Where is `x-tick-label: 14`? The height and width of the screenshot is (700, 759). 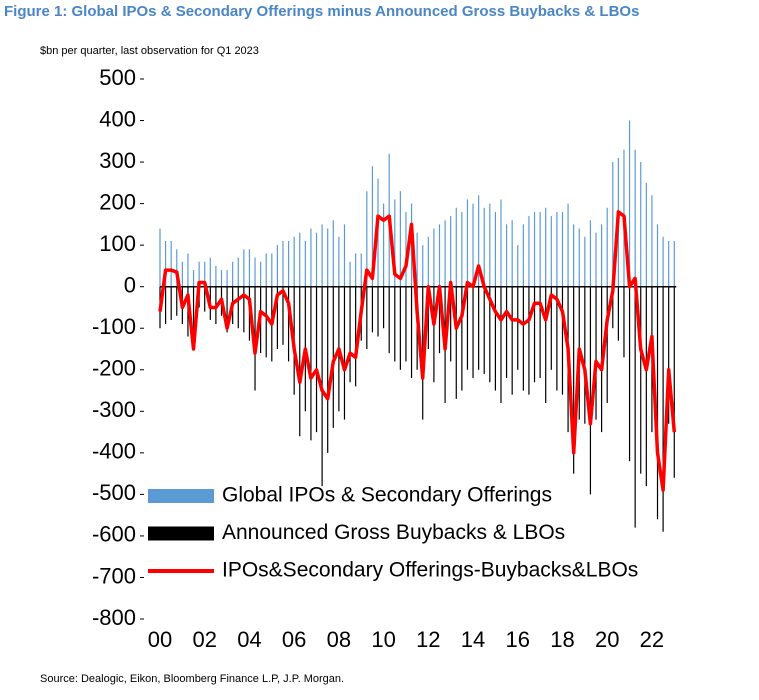 x-tick-label: 14 is located at coordinates (473, 639).